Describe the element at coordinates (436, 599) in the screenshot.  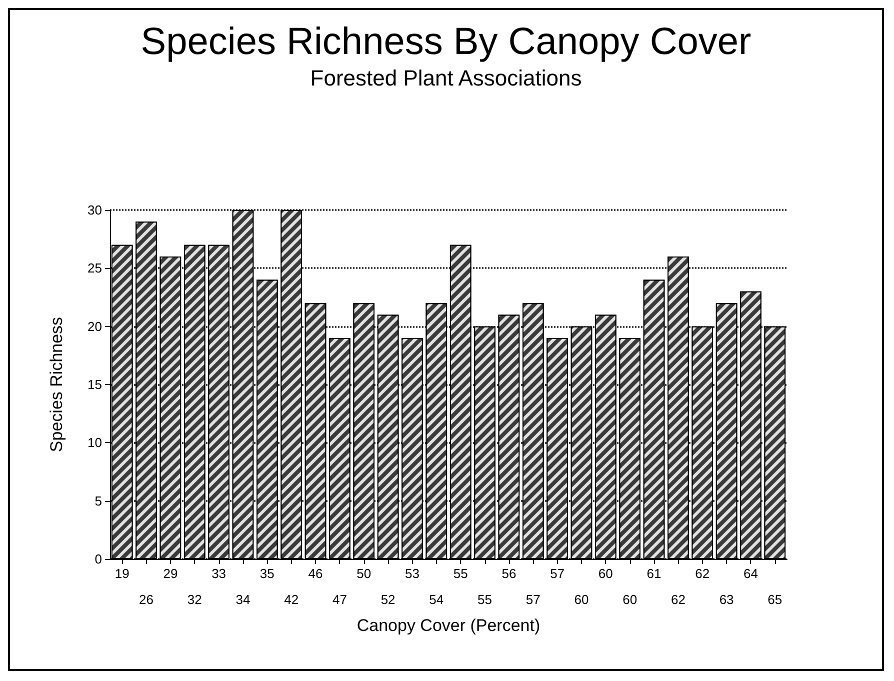
I see `x-tick-label: 54` at that location.